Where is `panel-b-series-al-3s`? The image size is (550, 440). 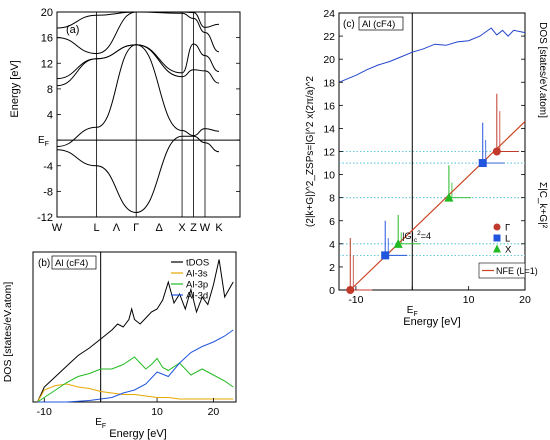 panel-b-series-al-3s is located at coordinates (135, 393).